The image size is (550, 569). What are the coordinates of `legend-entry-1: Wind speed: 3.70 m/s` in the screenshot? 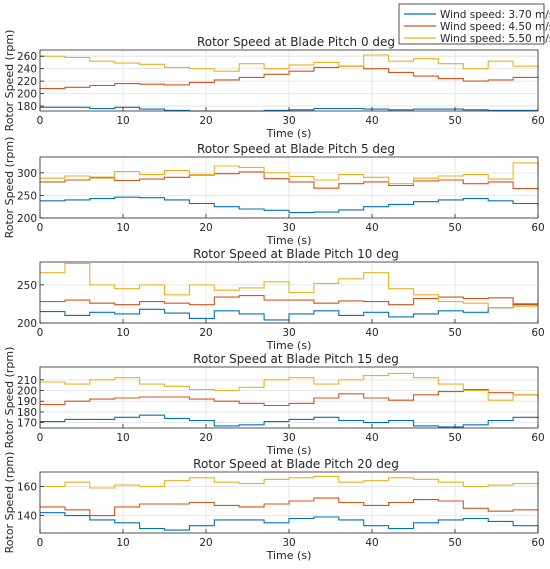 It's located at (495, 15).